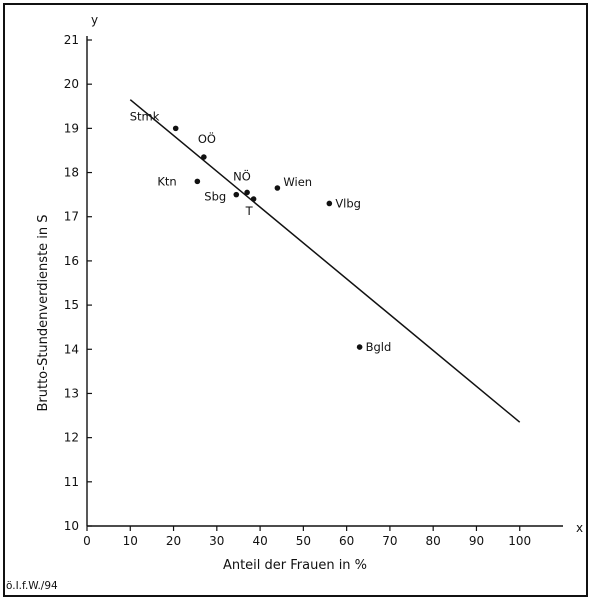 Image resolution: width=591 pixels, height=600 pixels. What do you see at coordinates (71, 261) in the screenshot?
I see `y-tick-label: 16` at bounding box center [71, 261].